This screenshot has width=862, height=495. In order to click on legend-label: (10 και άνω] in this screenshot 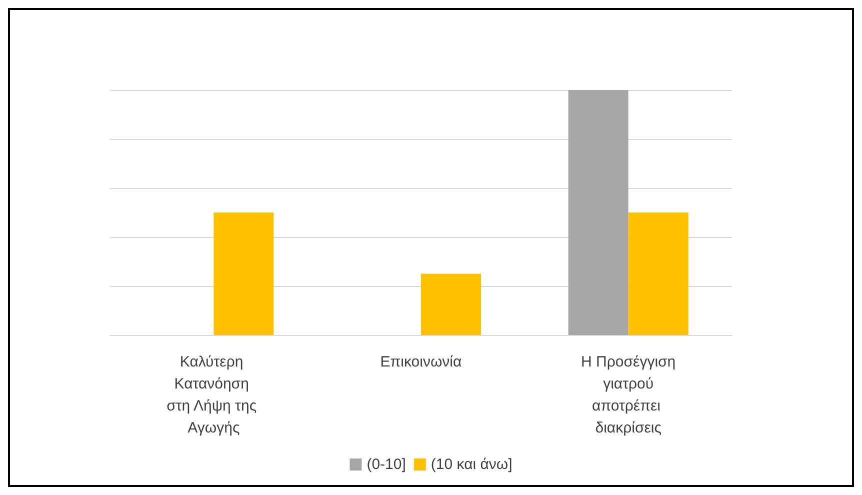, I will do `click(471, 464)`.